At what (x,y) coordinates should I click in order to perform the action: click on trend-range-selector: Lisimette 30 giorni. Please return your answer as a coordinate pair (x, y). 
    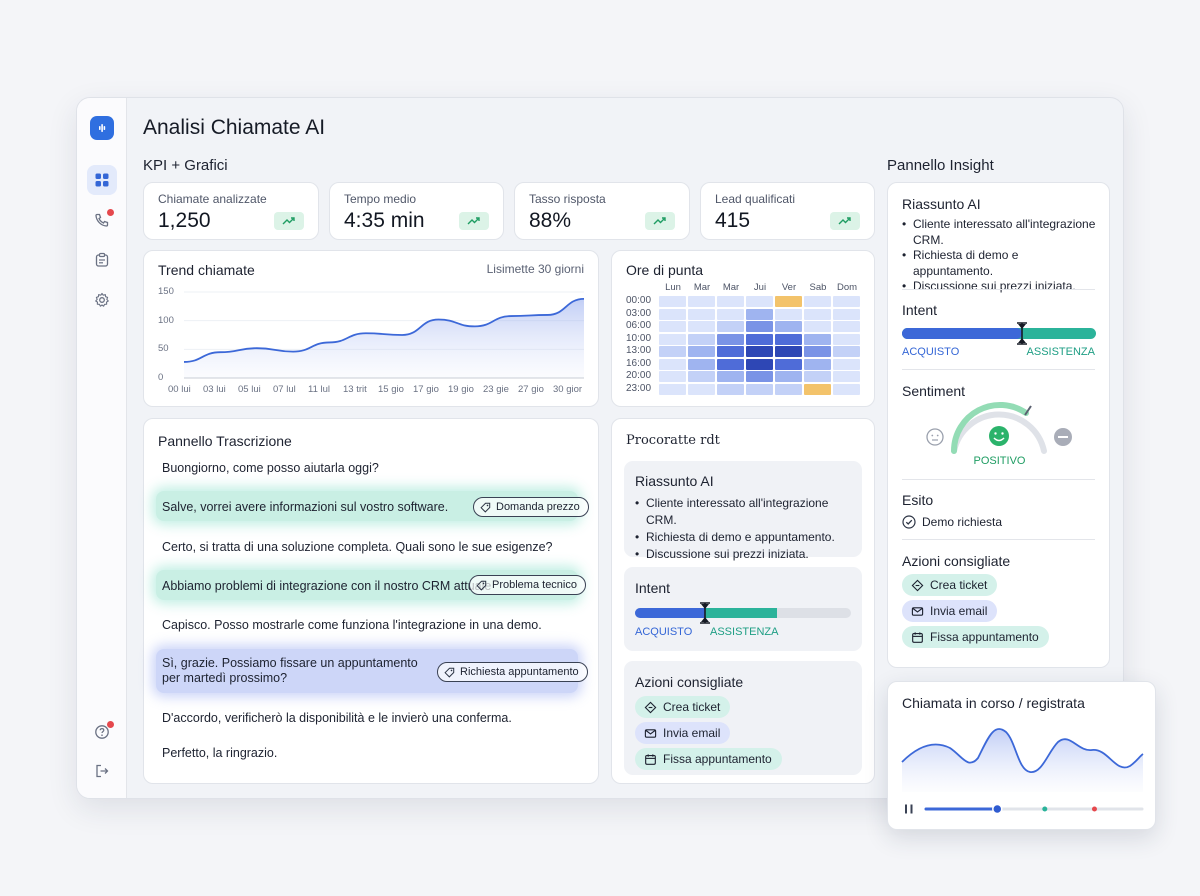
    Looking at the image, I should click on (535, 269).